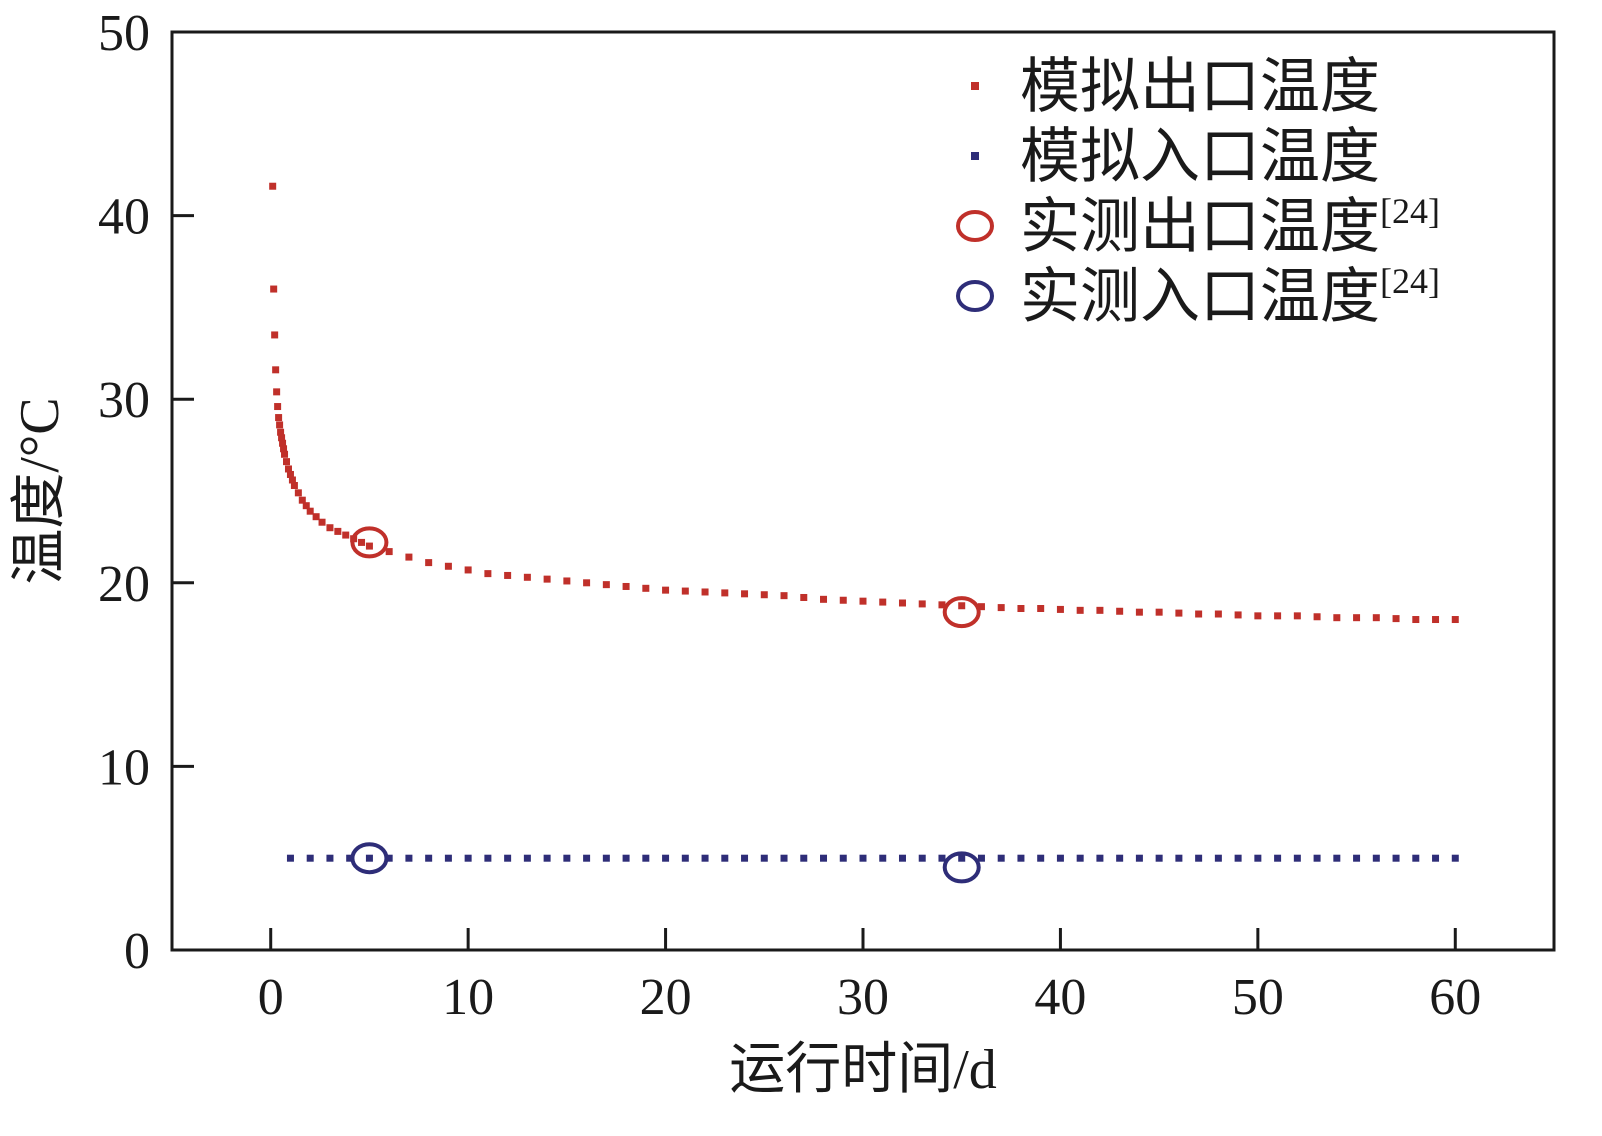  I want to click on x-tick-label: 30, so click(863, 997).